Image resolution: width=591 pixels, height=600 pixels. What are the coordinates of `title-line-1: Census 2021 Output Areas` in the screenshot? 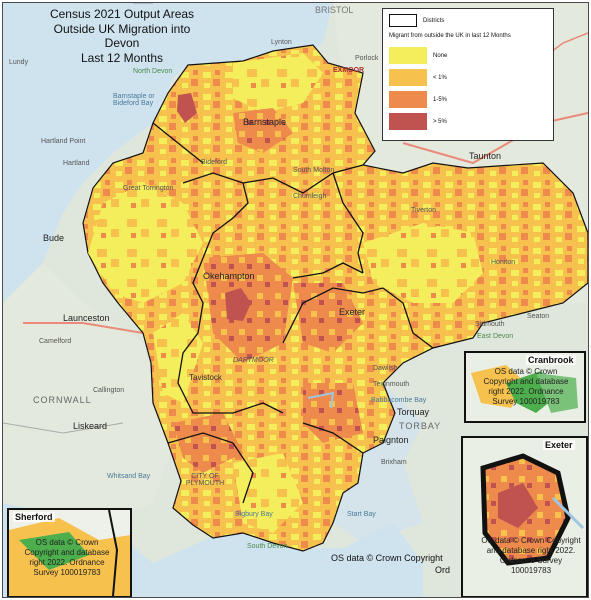 It's located at (122, 14).